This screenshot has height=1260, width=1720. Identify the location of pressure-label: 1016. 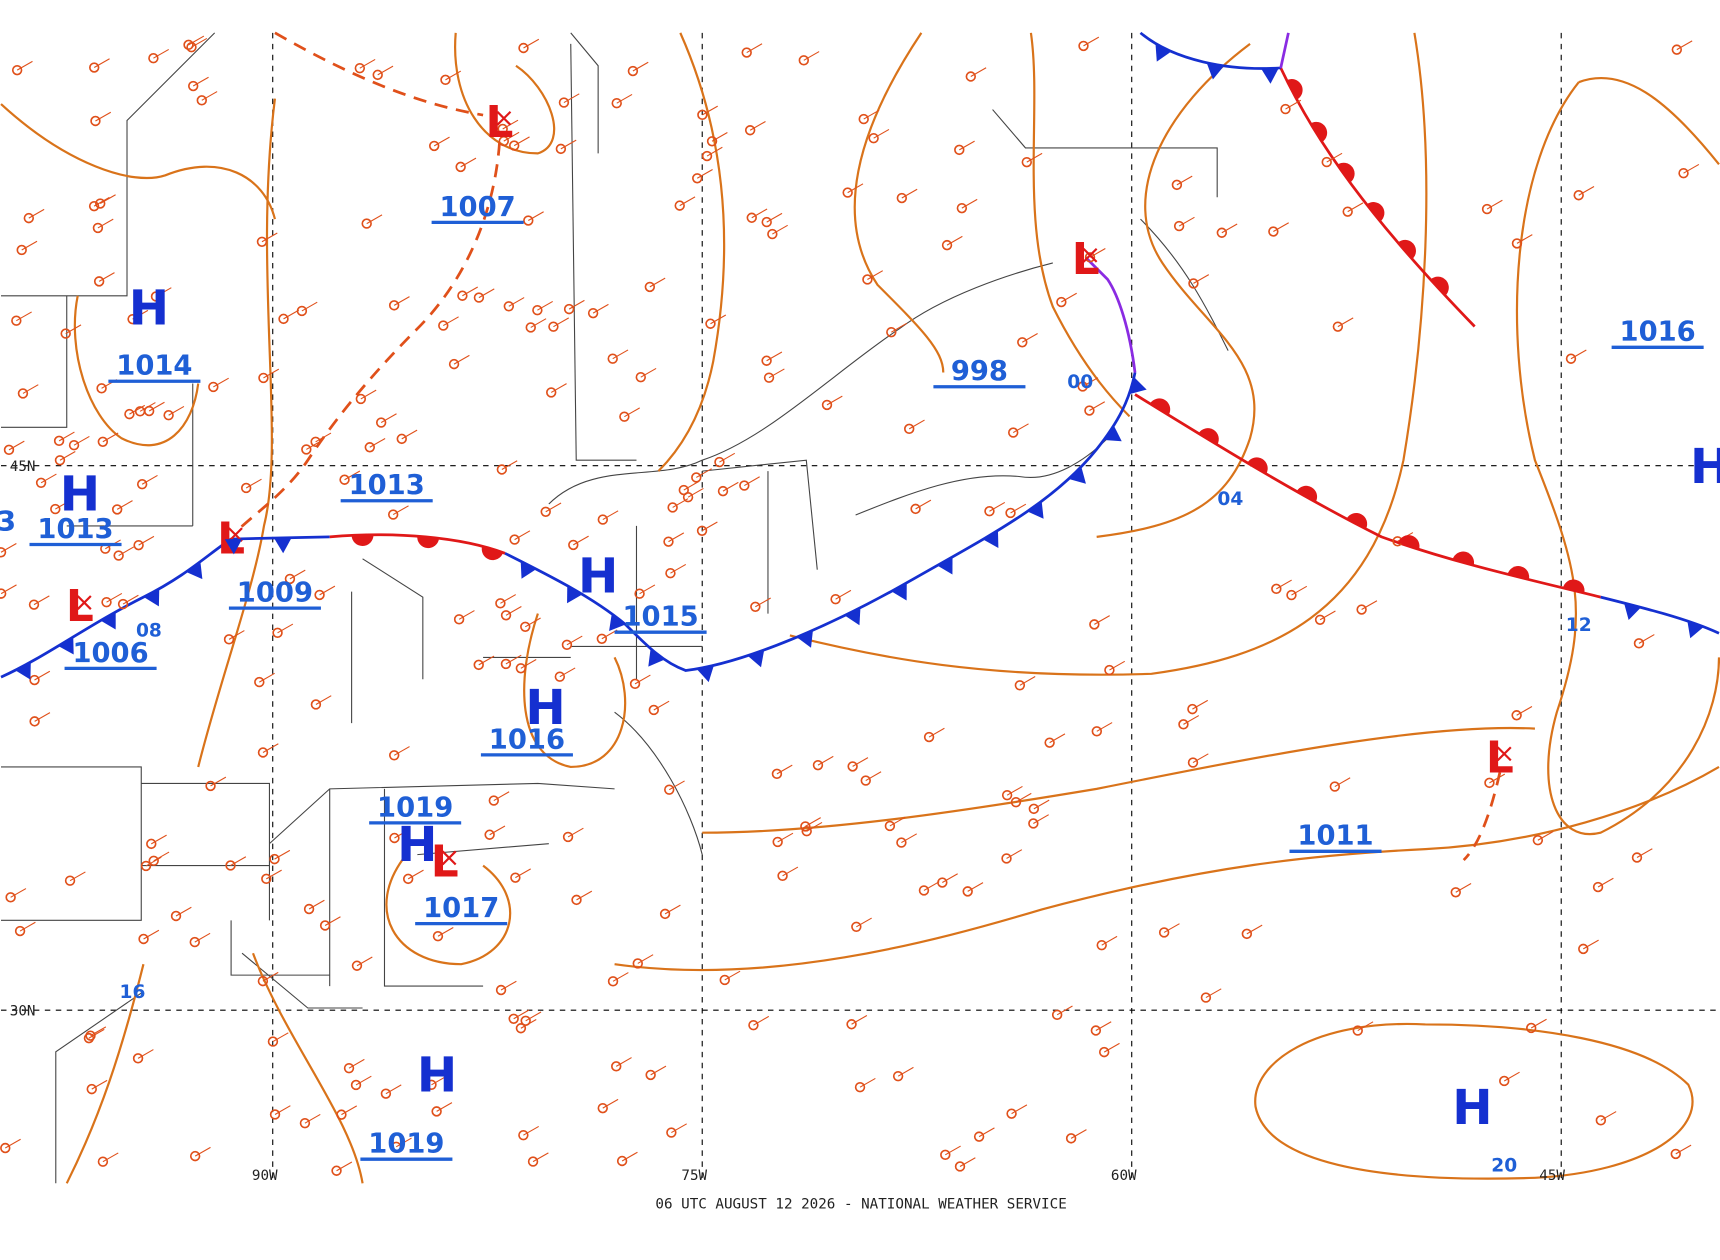
(1658, 332).